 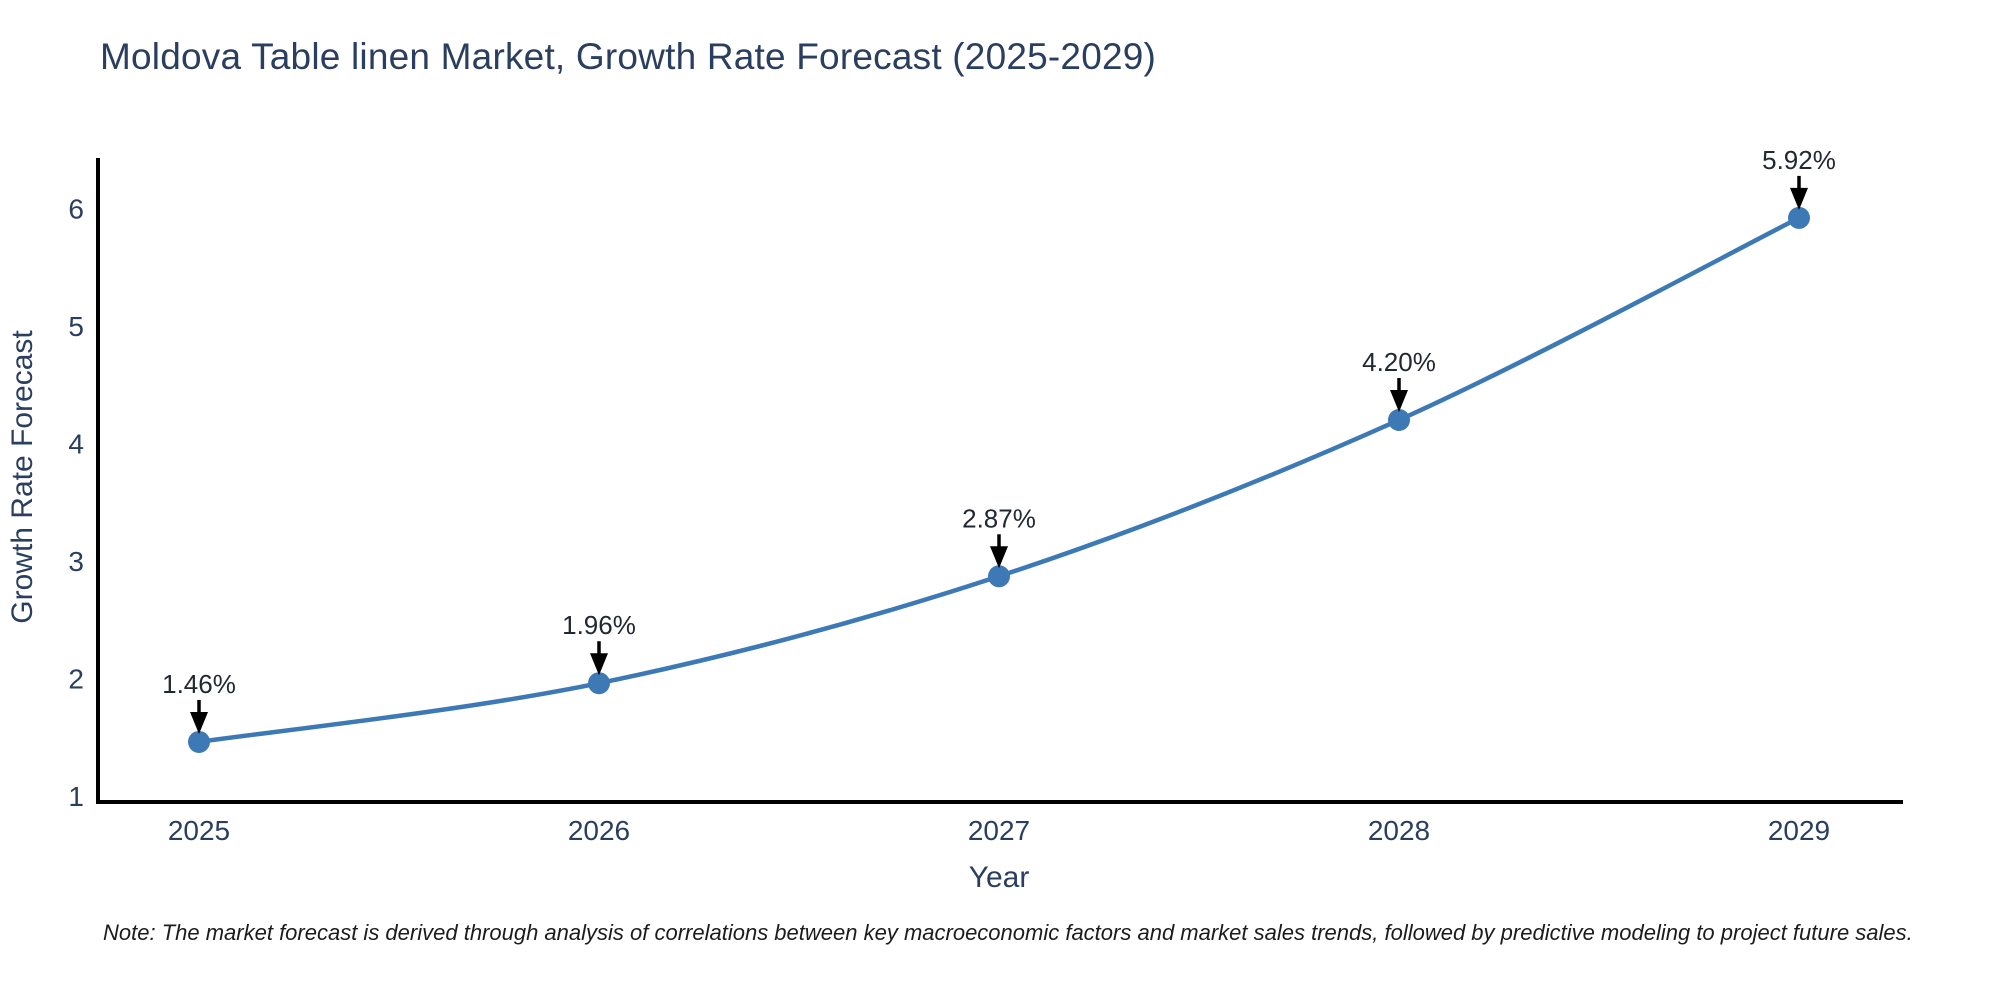 I want to click on y-tick-label: 4, so click(x=76, y=443).